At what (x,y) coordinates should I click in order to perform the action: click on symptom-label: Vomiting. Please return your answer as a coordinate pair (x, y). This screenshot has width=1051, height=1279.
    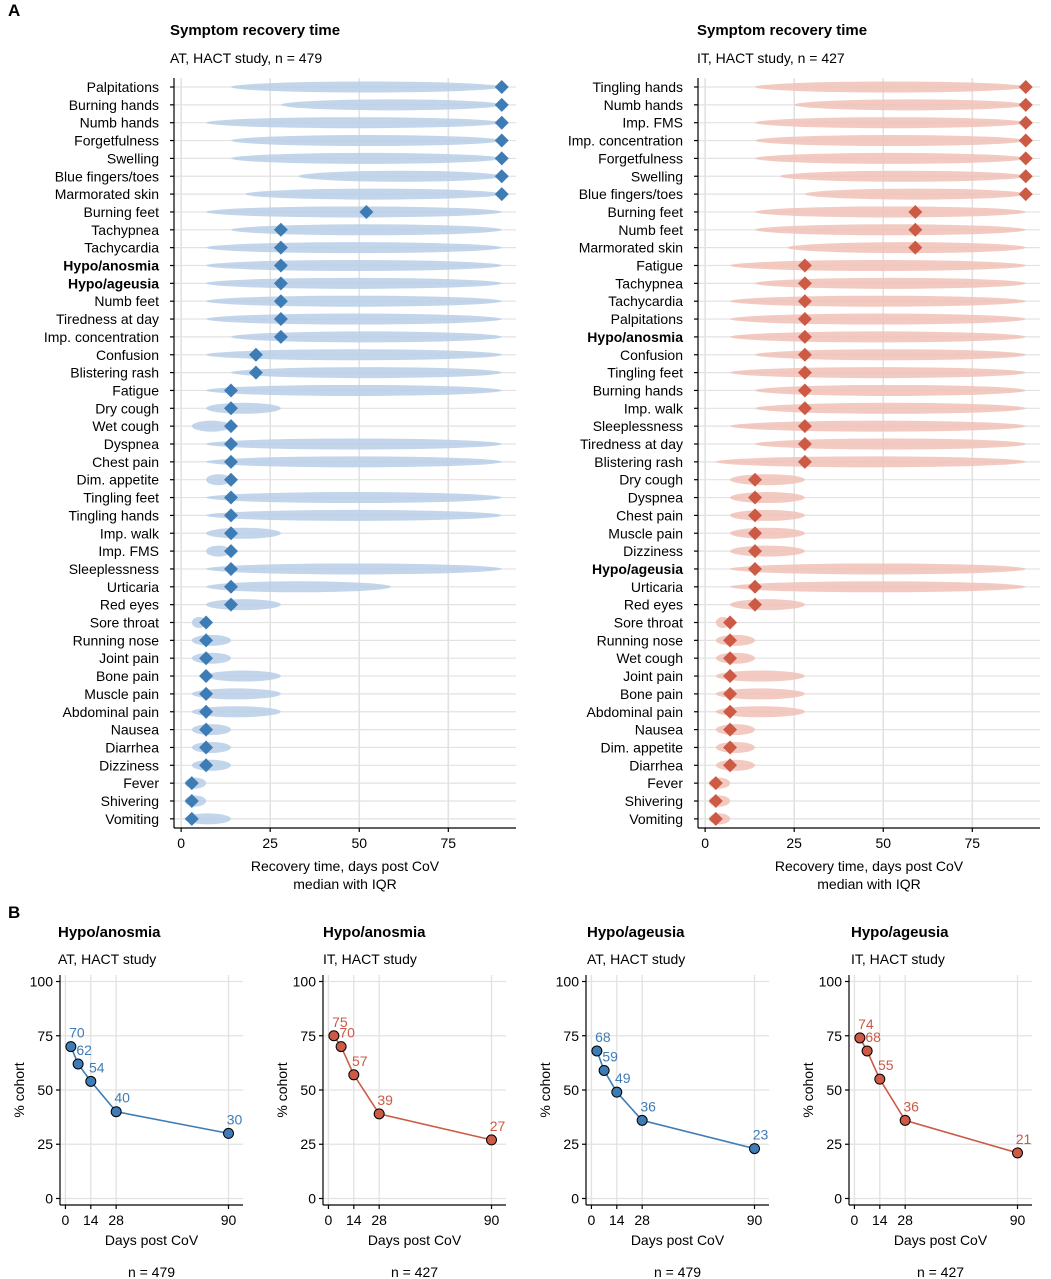
    Looking at the image, I should click on (132, 819).